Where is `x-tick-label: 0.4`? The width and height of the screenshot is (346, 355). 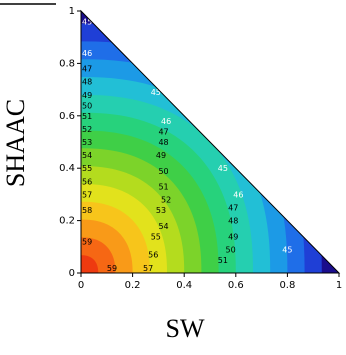 x-tick-label: 0.4 is located at coordinates (184, 285).